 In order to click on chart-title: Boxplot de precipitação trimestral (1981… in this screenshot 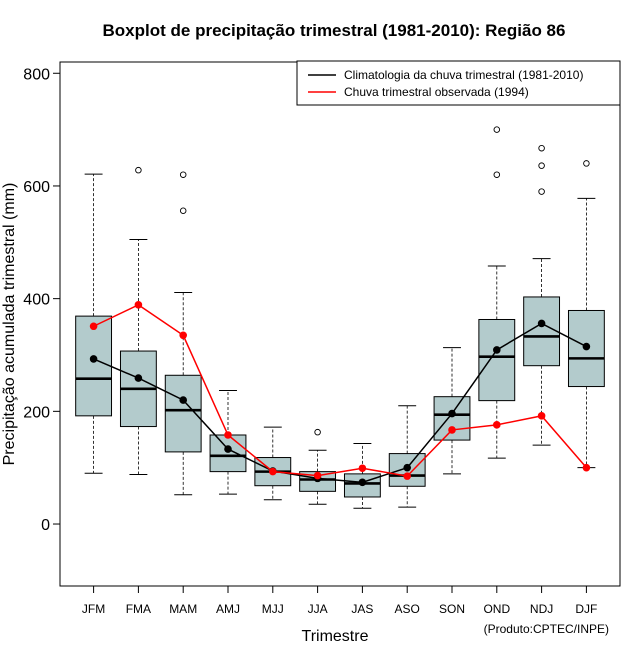, I will do `click(334, 30)`.